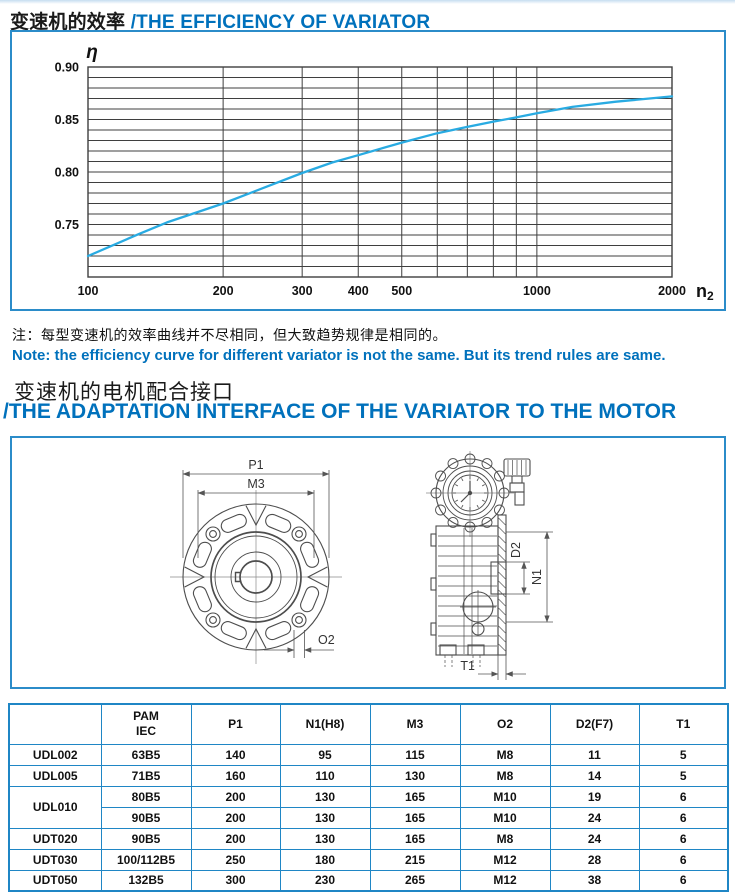 The width and height of the screenshot is (735, 895). I want to click on cell-value: 28, so click(594, 859).